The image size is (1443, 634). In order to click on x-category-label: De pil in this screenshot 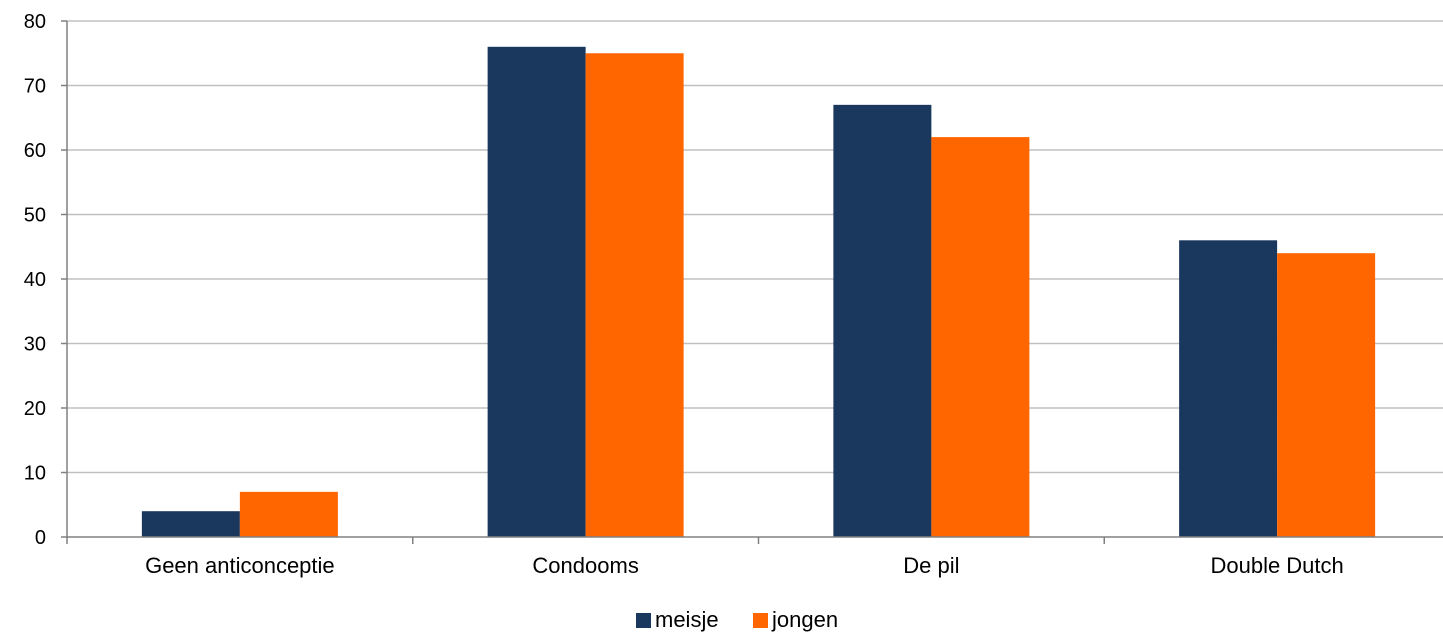, I will do `click(931, 565)`.